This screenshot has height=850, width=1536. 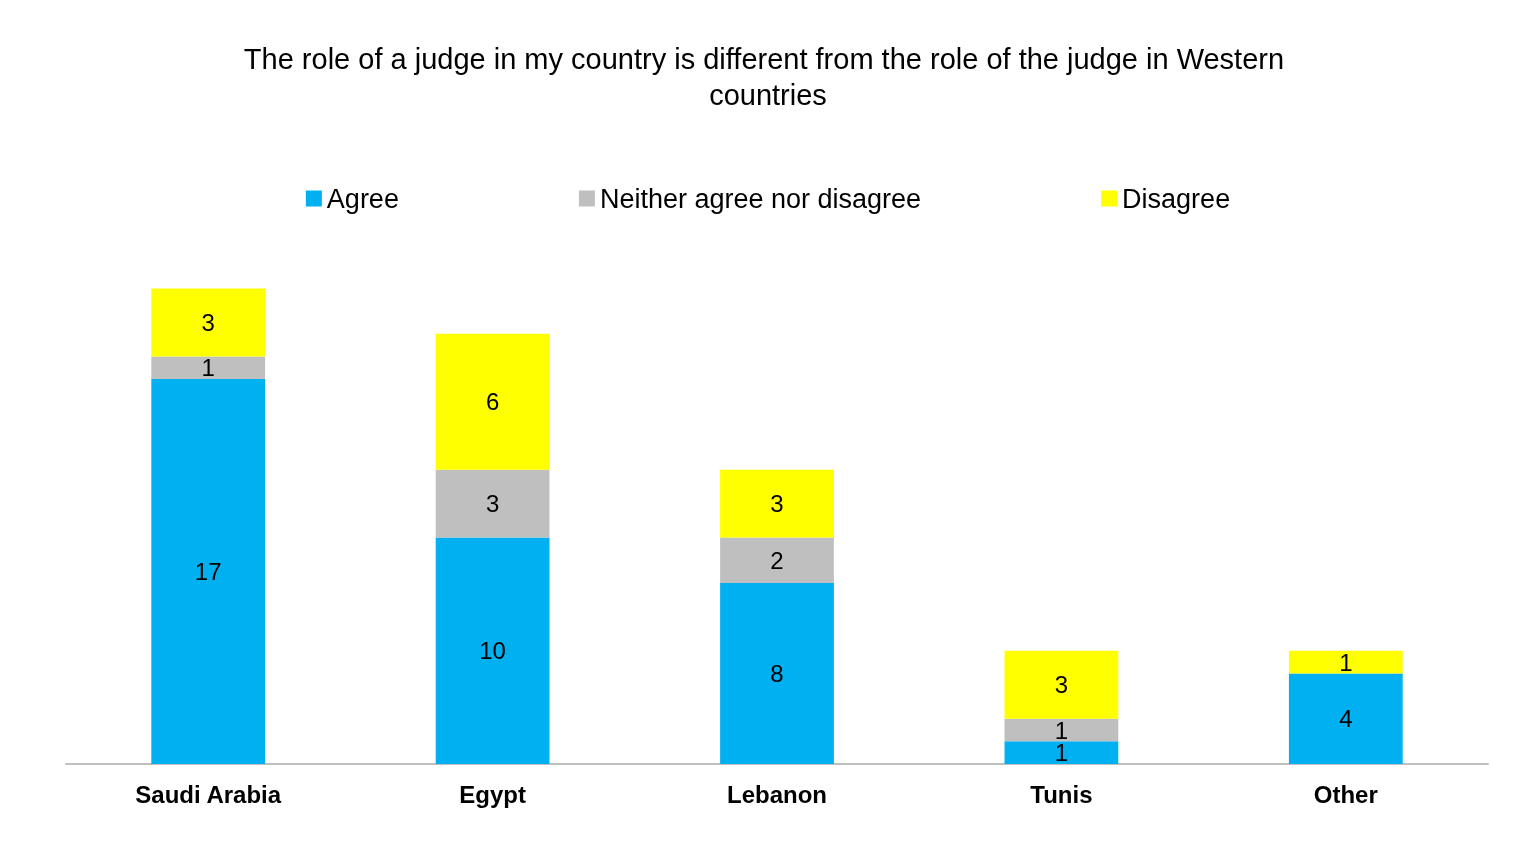 I want to click on data-label: 2, so click(x=777, y=560).